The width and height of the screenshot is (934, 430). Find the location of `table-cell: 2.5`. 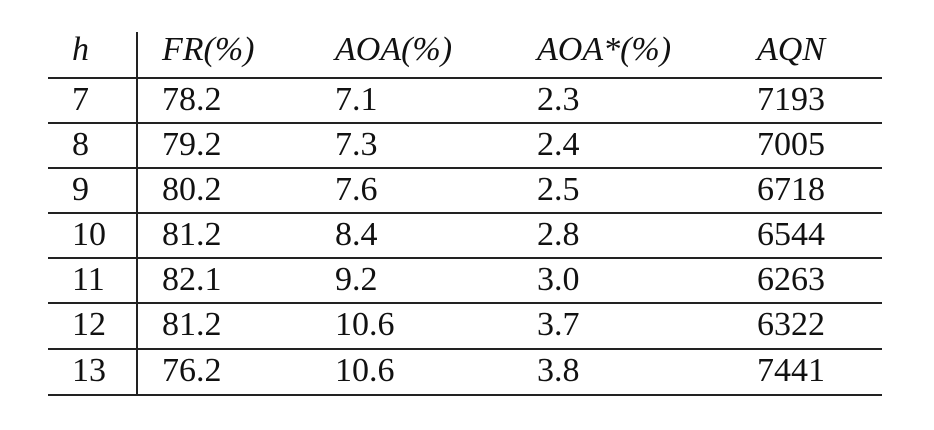

table-cell: 2.5 is located at coordinates (558, 189).